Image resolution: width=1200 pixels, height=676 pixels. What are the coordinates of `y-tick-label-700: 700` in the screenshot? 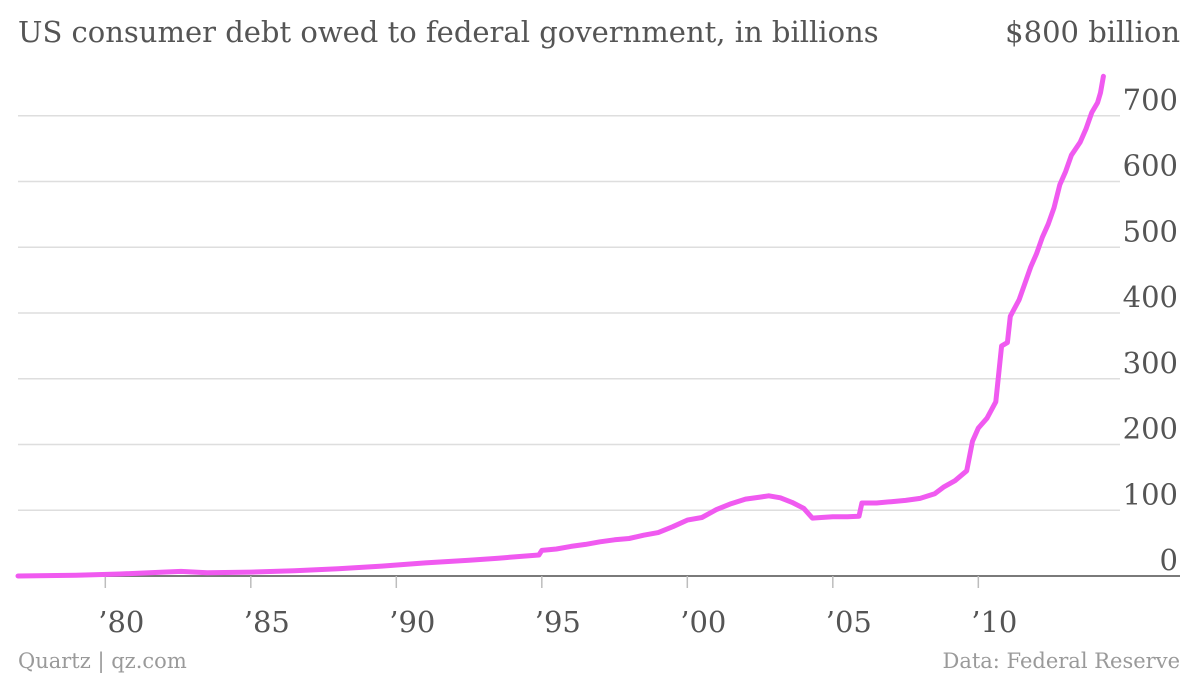 It's located at (1150, 100).